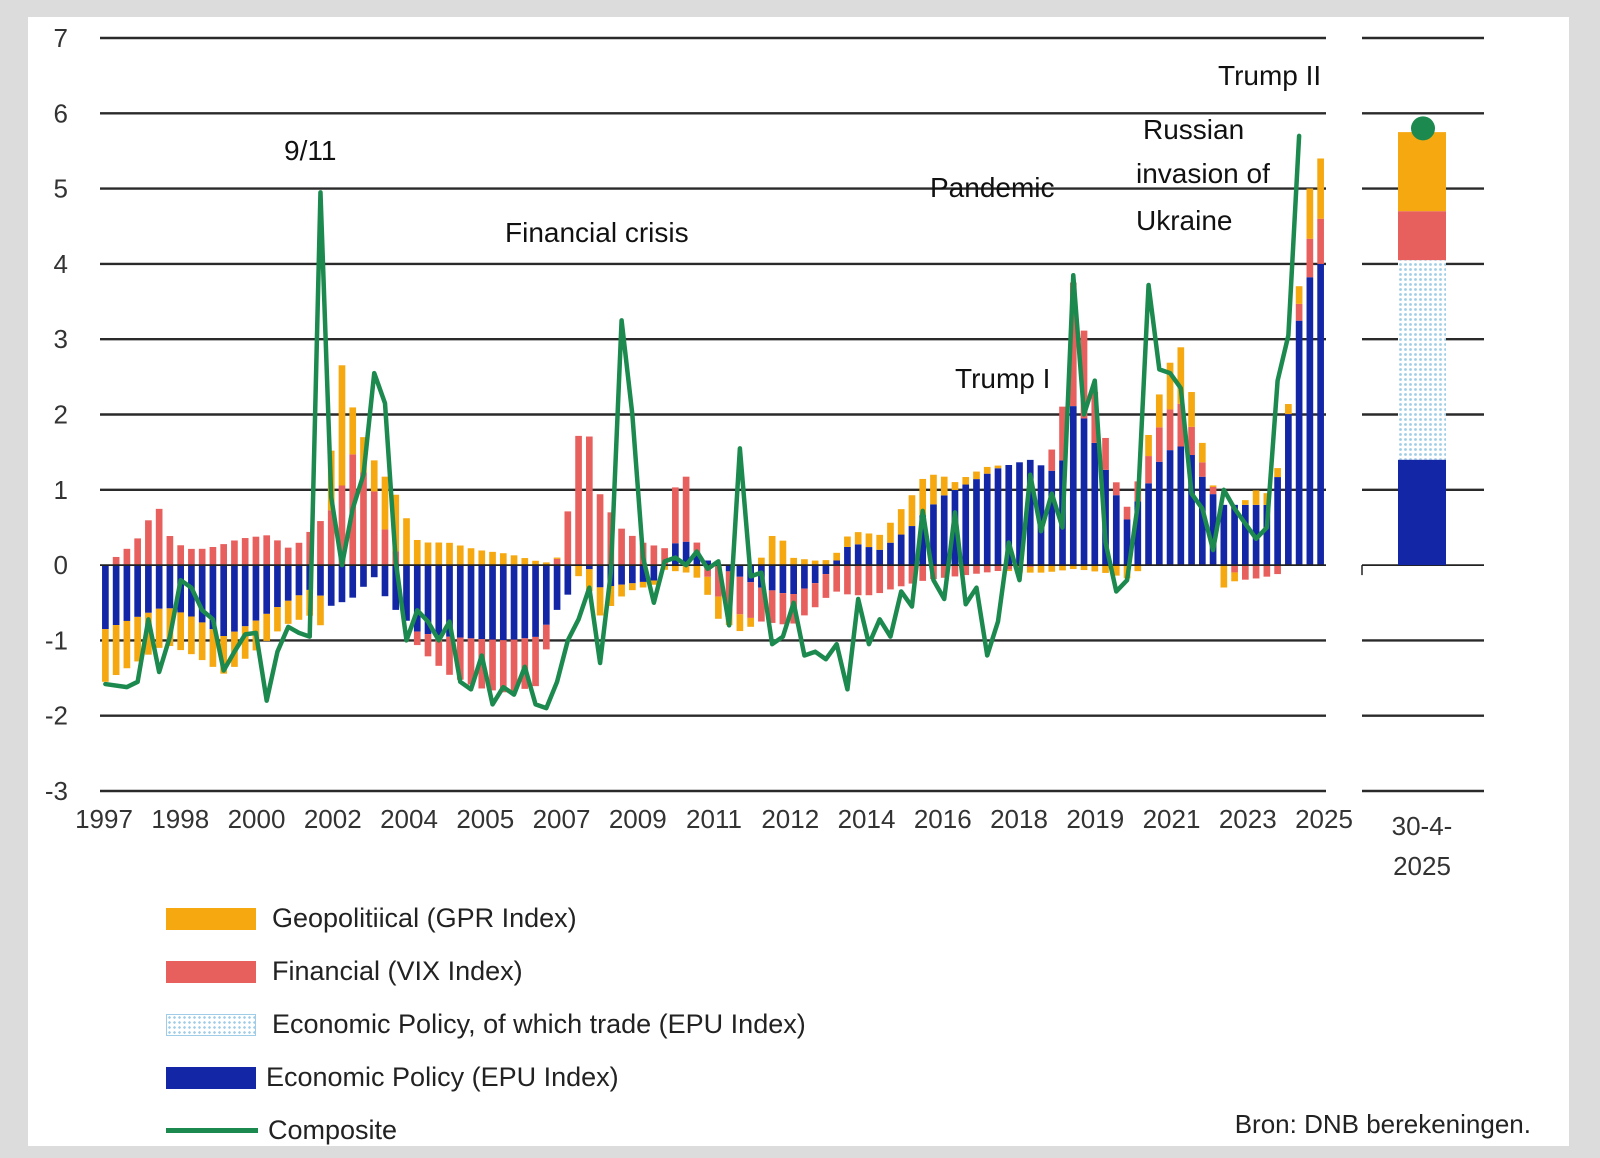 This screenshot has height=1158, width=1600. I want to click on legend-label: Financial (VIX Index), so click(397, 971).